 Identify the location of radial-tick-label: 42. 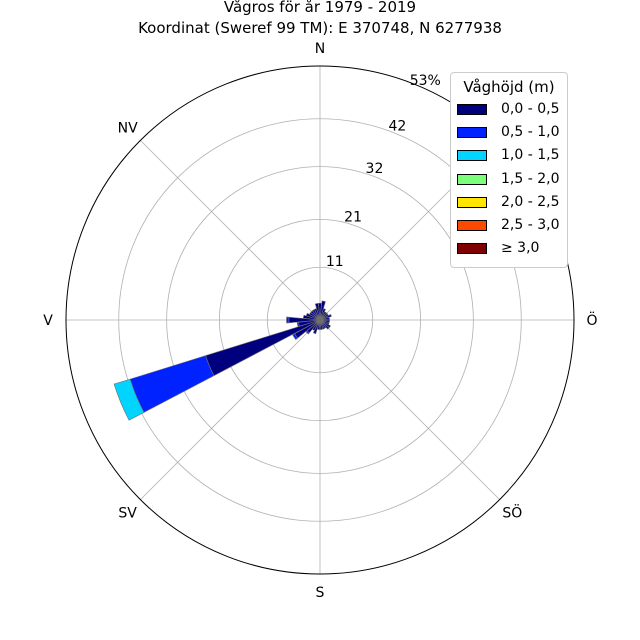
(397, 126).